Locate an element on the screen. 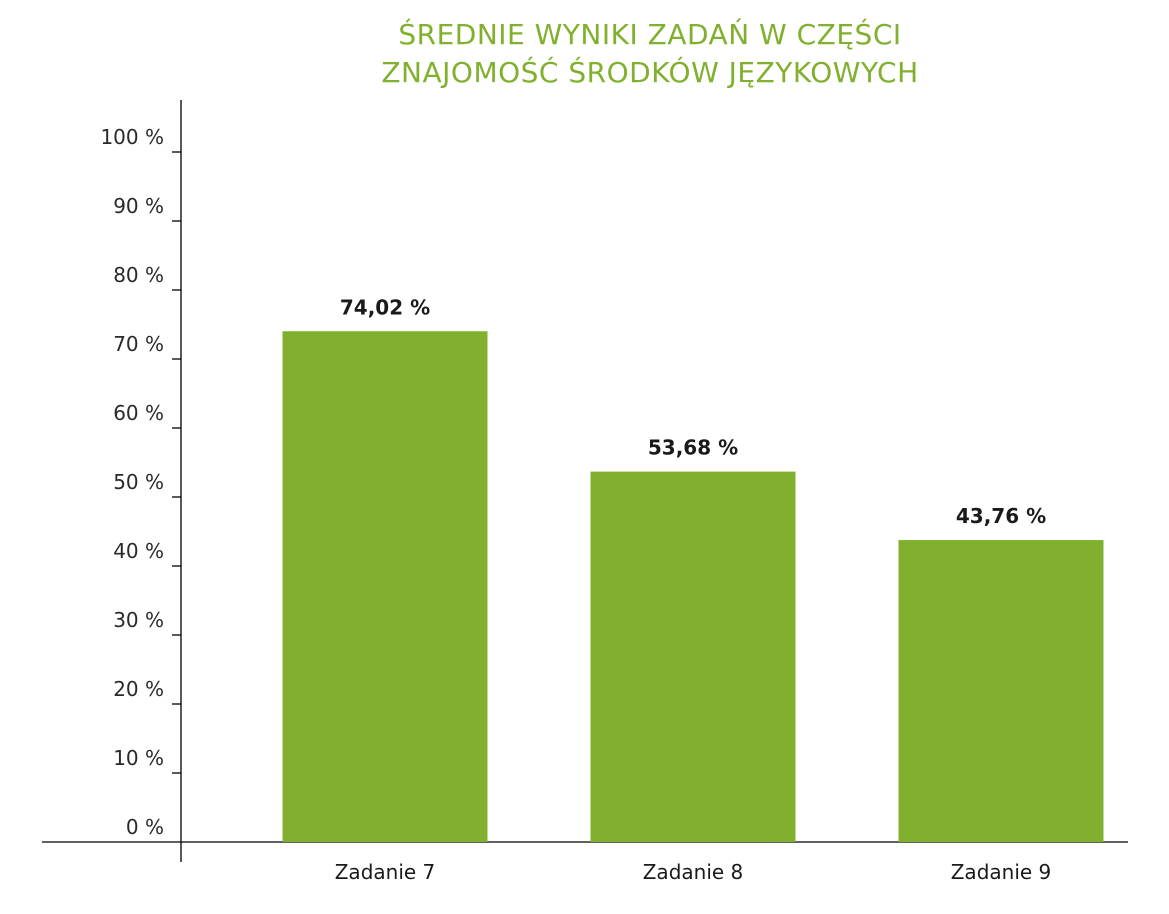  x-tick-label: Zadanie 9 is located at coordinates (1001, 872).